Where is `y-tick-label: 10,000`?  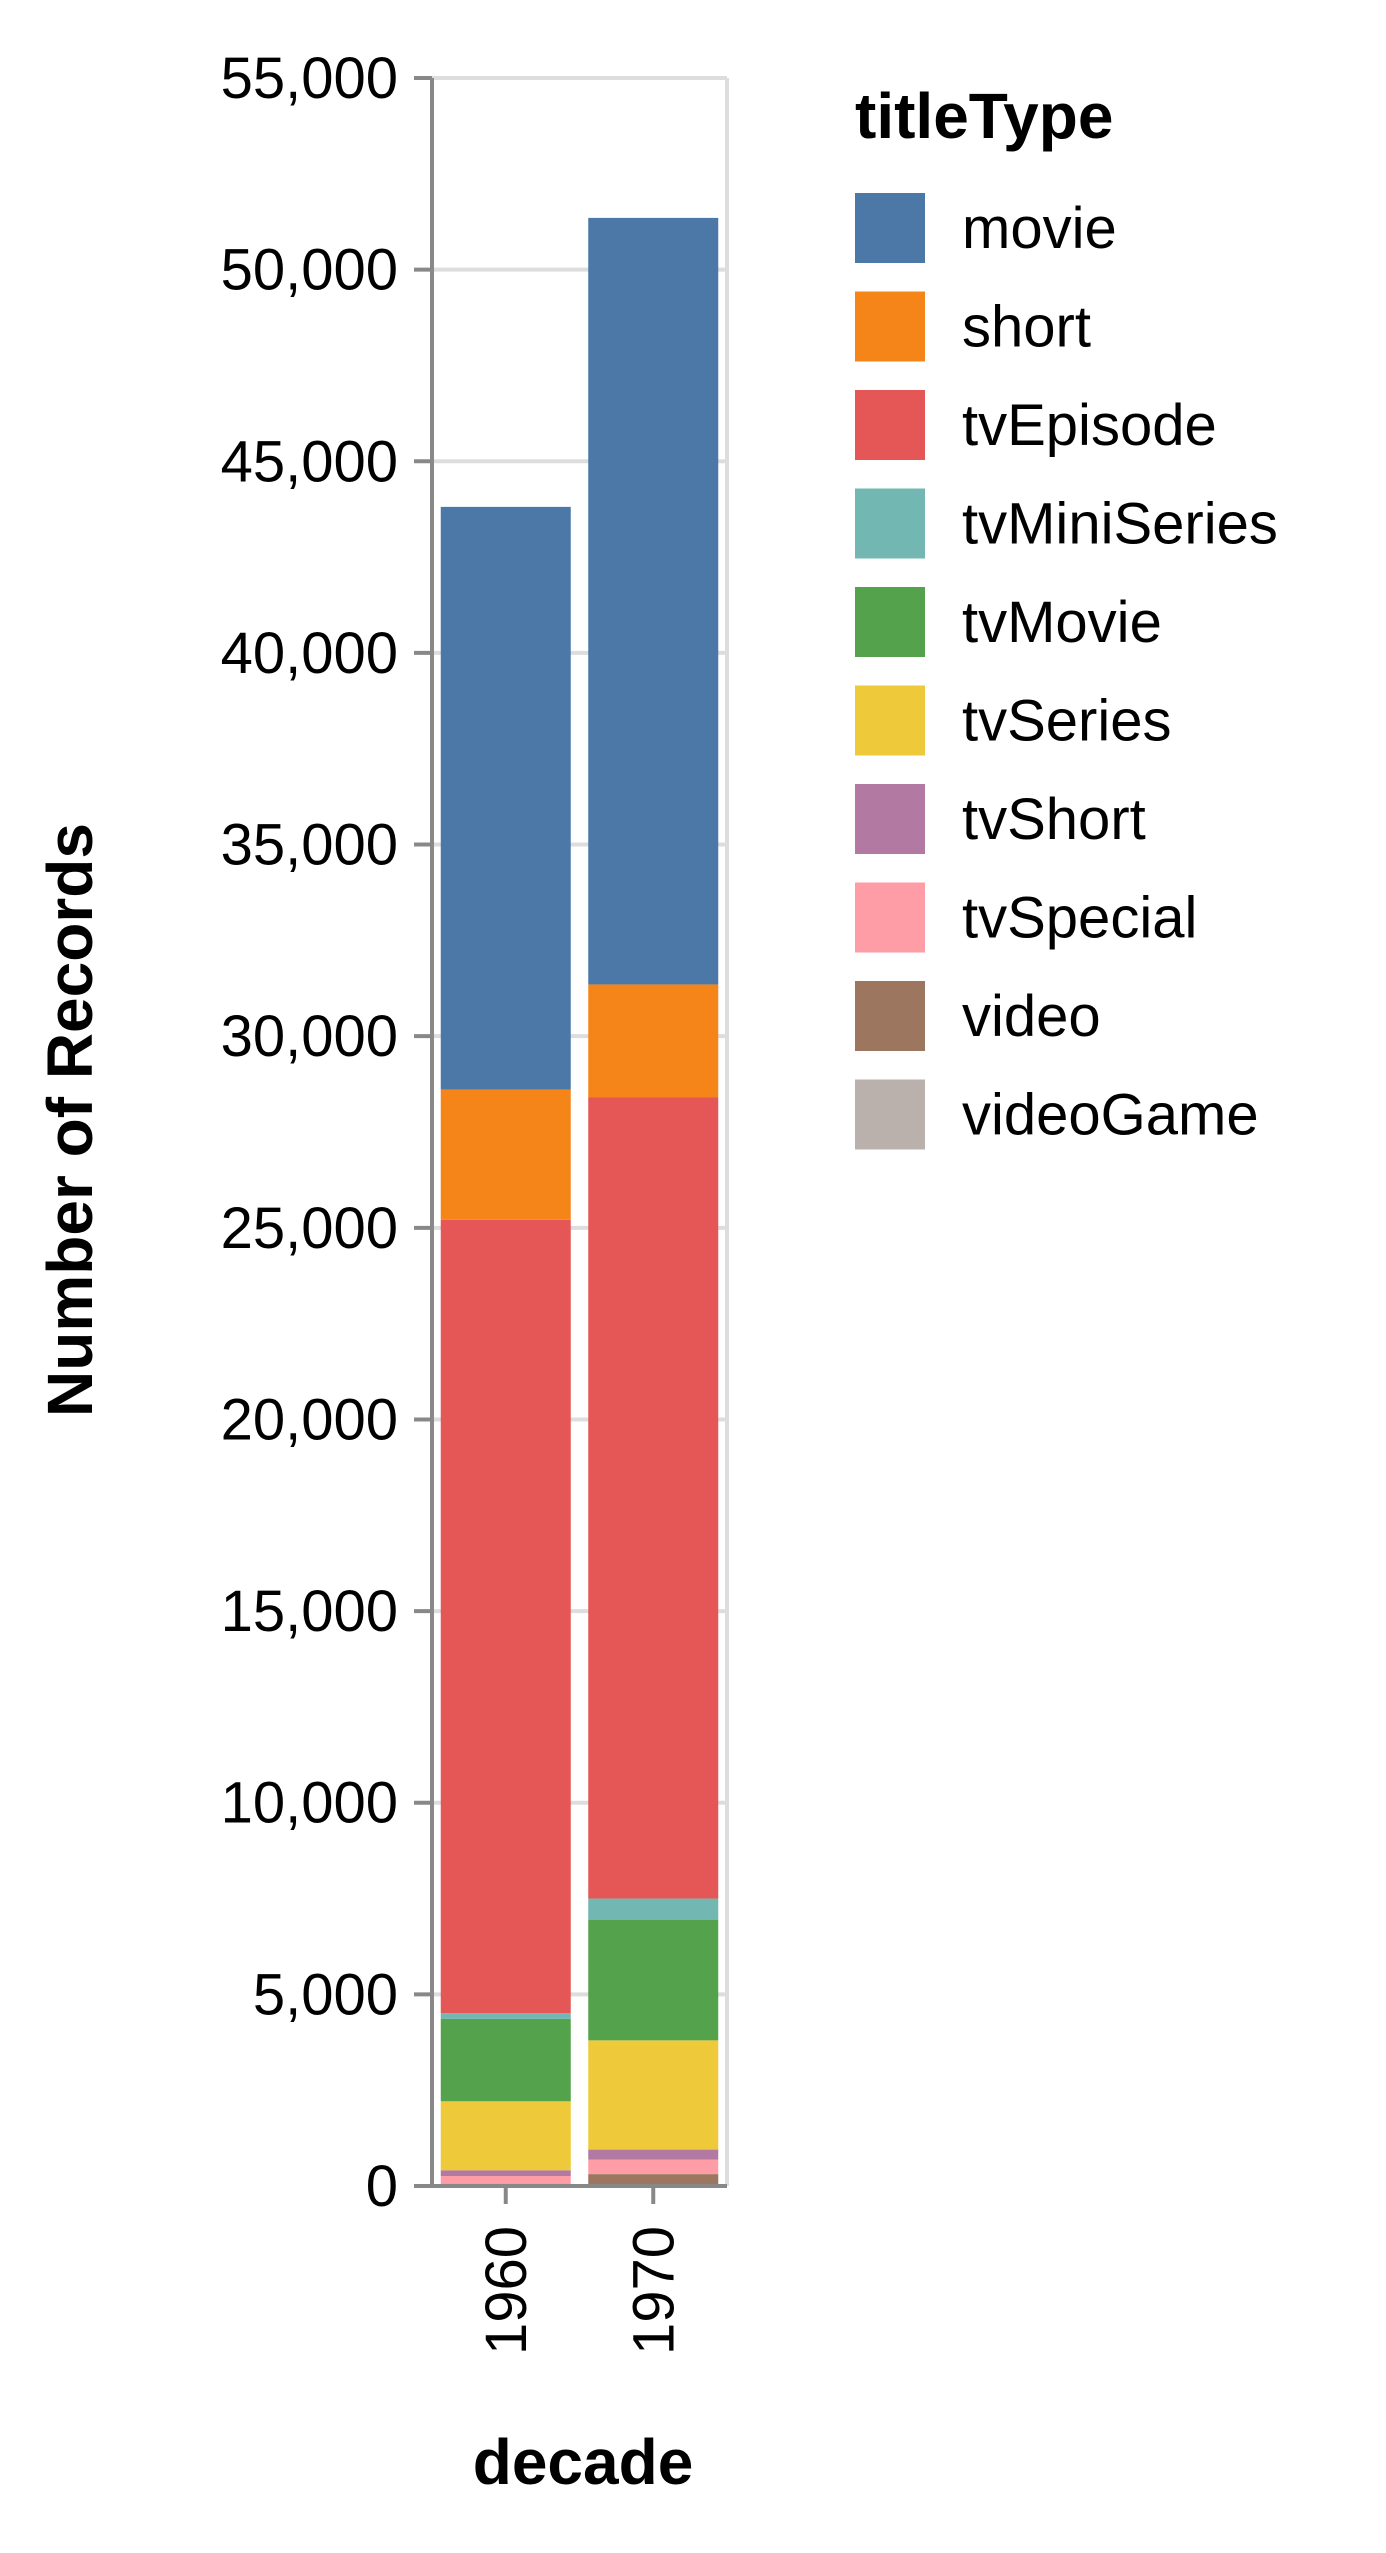 y-tick-label: 10,000 is located at coordinates (309, 1803).